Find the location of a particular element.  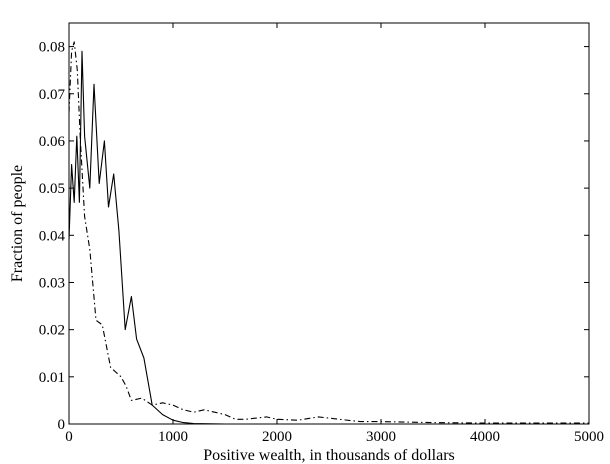

x-tick-label: 0 is located at coordinates (69, 437).